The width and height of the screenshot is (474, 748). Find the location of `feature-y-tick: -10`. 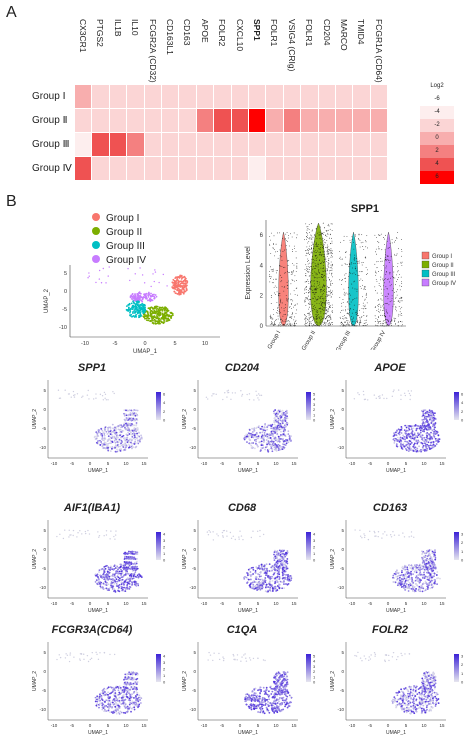

feature-y-tick: -10 is located at coordinates (192, 447).